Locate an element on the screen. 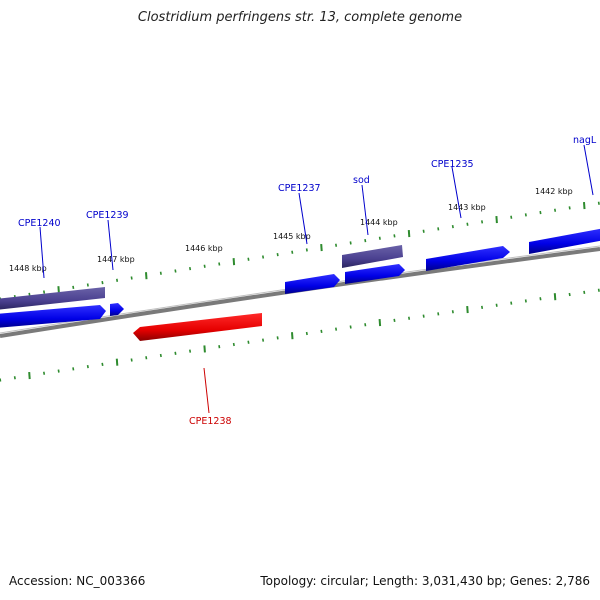 The image size is (600, 600). scale-label-1447: 1447 kbp is located at coordinates (116, 259).